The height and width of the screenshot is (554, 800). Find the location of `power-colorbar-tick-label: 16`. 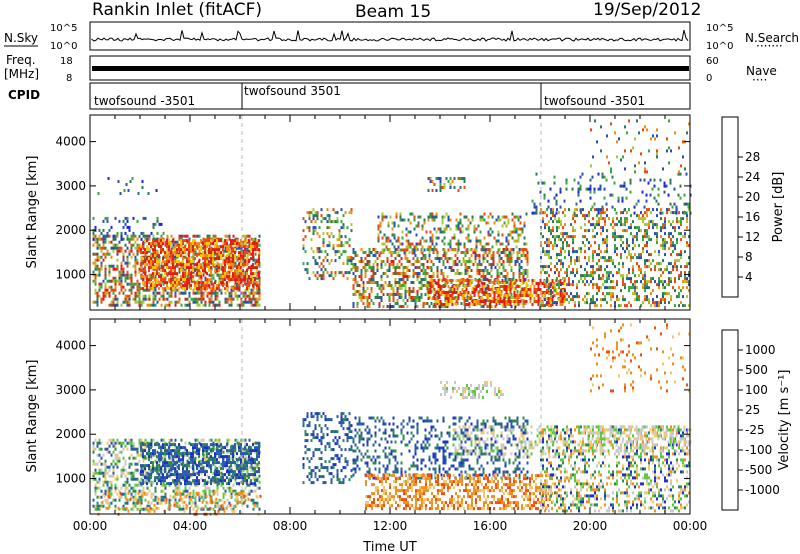

power-colorbar-tick-label: 16 is located at coordinates (752, 217).